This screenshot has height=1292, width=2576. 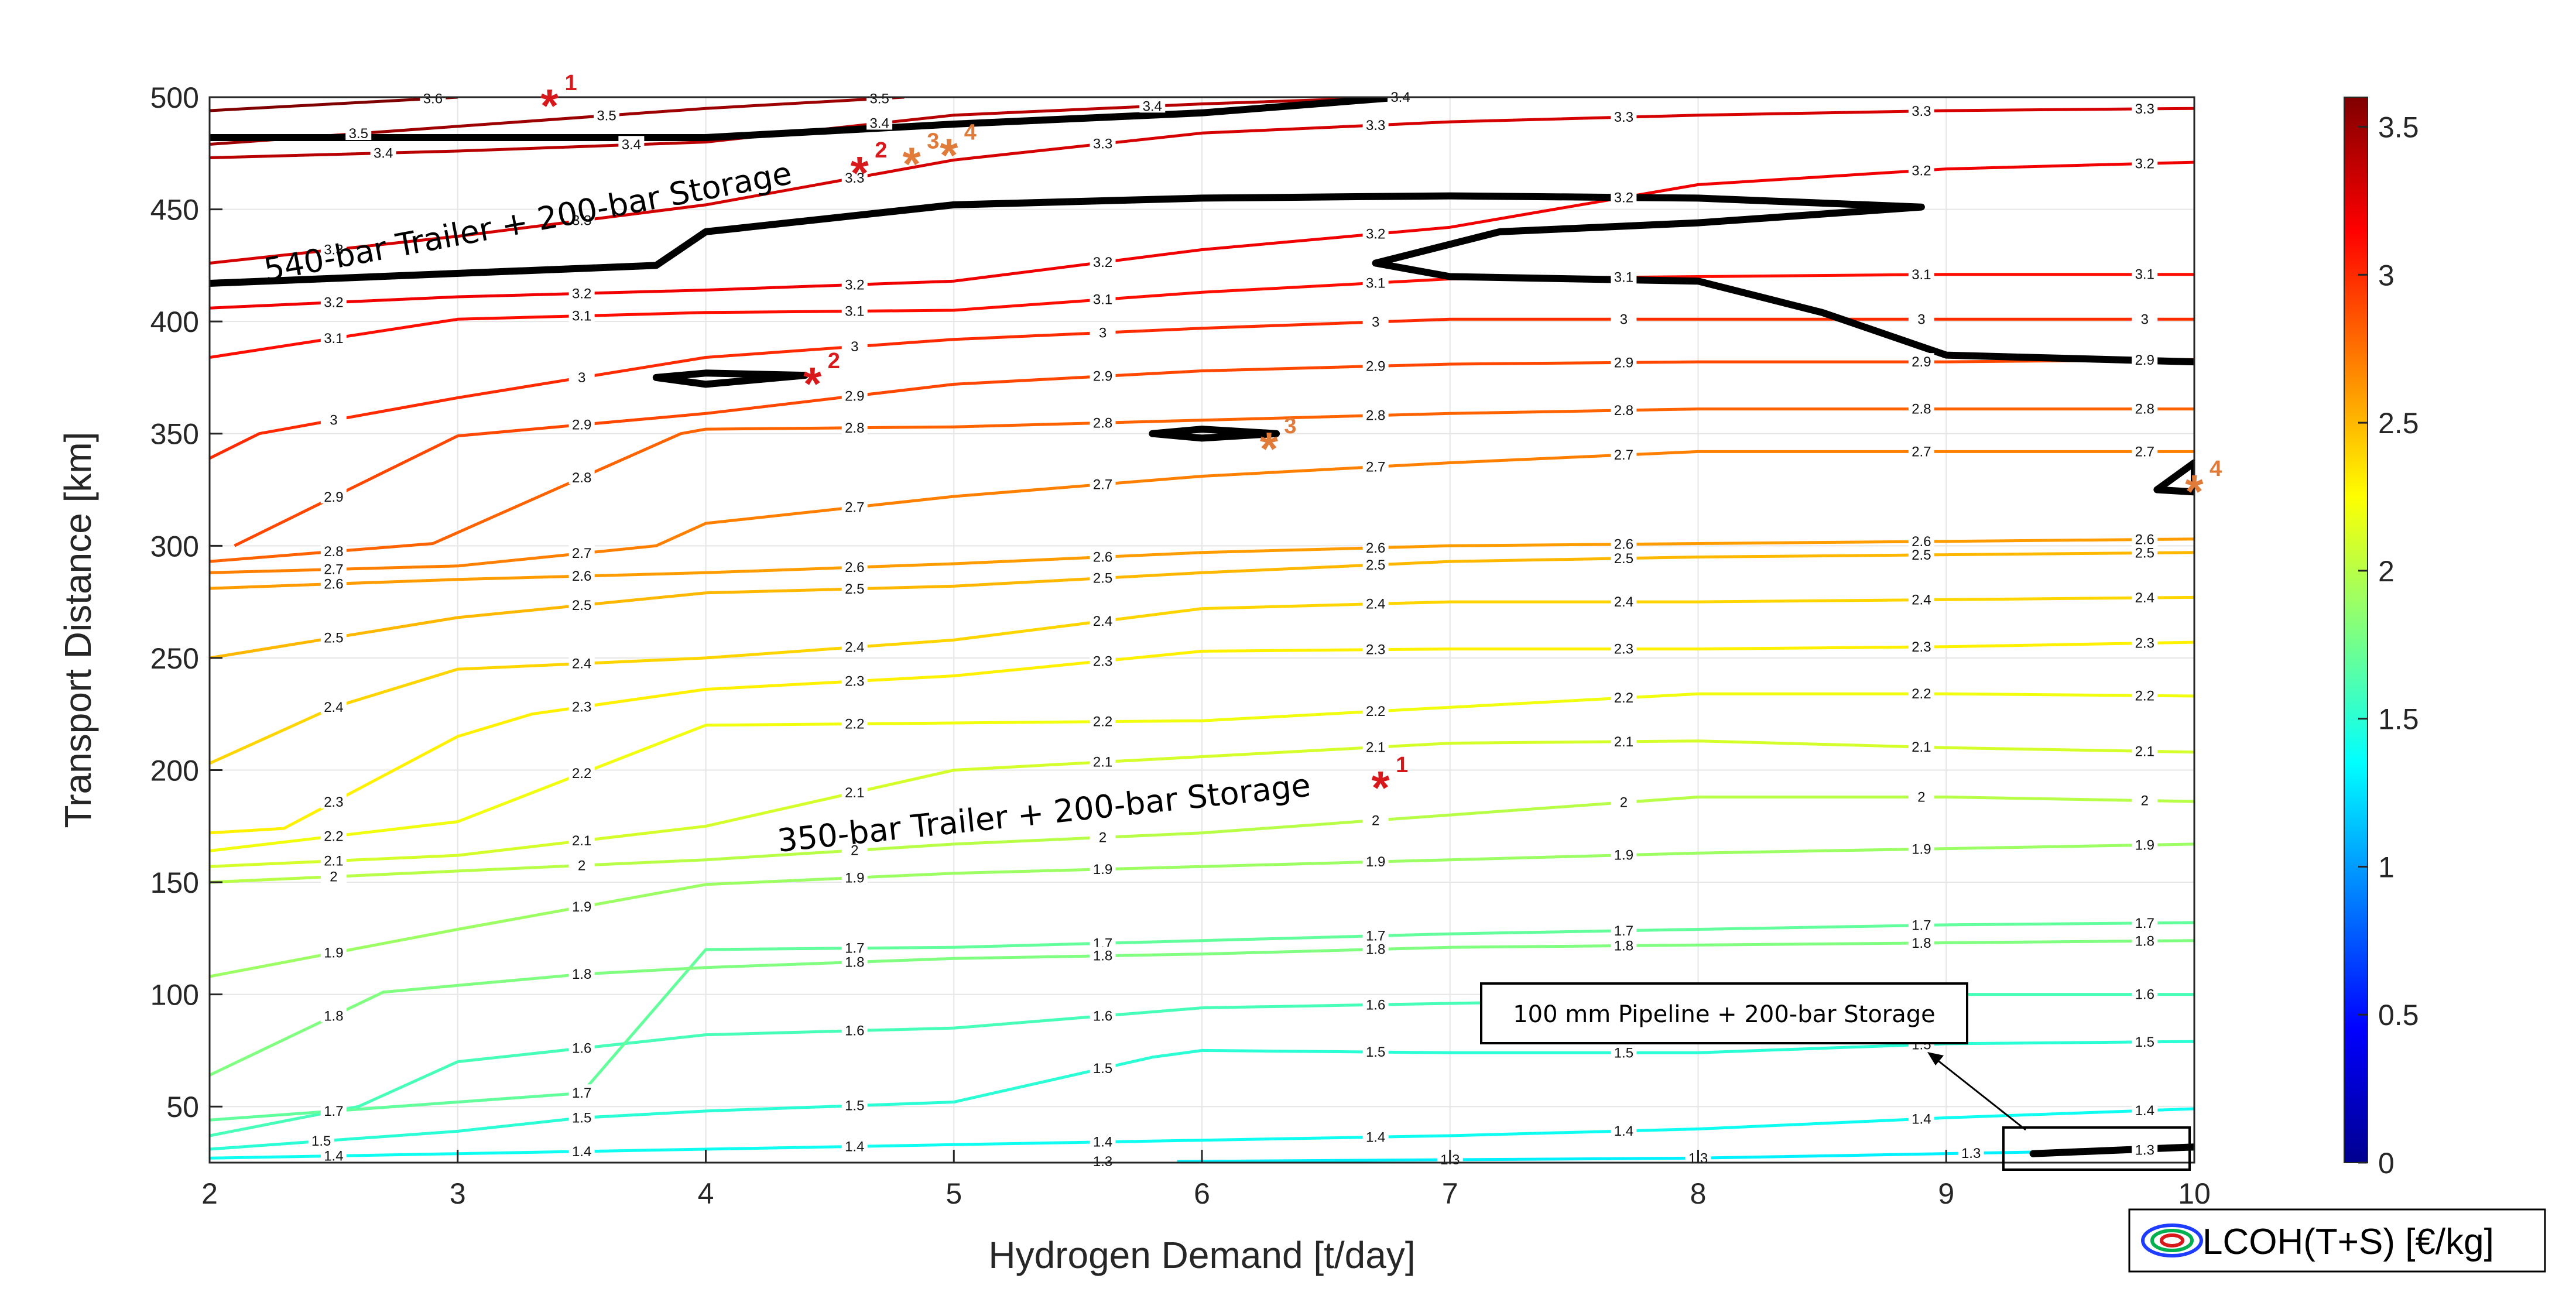 I want to click on contour-label: 1.5, so click(x=321, y=1141).